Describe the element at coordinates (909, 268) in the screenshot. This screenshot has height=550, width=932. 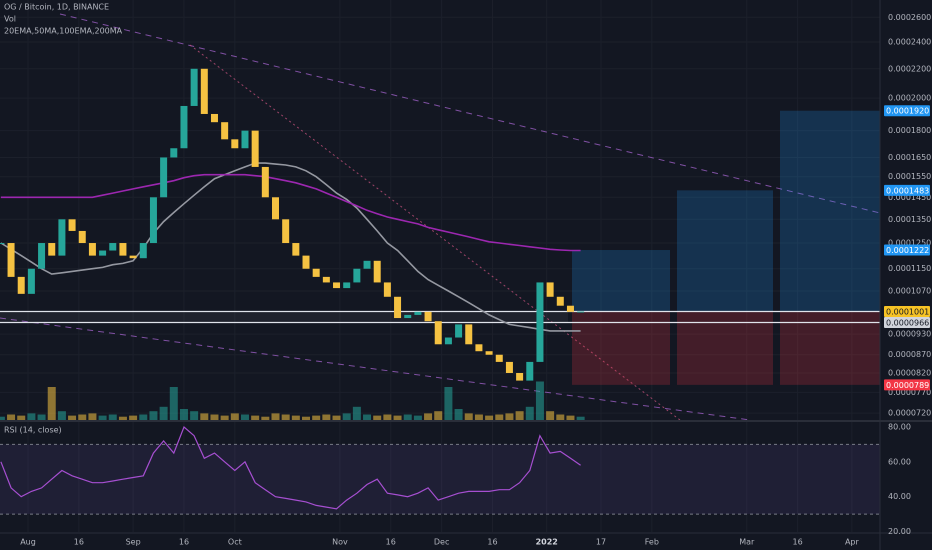
I see `y-tick-label: 0.0001150` at that location.